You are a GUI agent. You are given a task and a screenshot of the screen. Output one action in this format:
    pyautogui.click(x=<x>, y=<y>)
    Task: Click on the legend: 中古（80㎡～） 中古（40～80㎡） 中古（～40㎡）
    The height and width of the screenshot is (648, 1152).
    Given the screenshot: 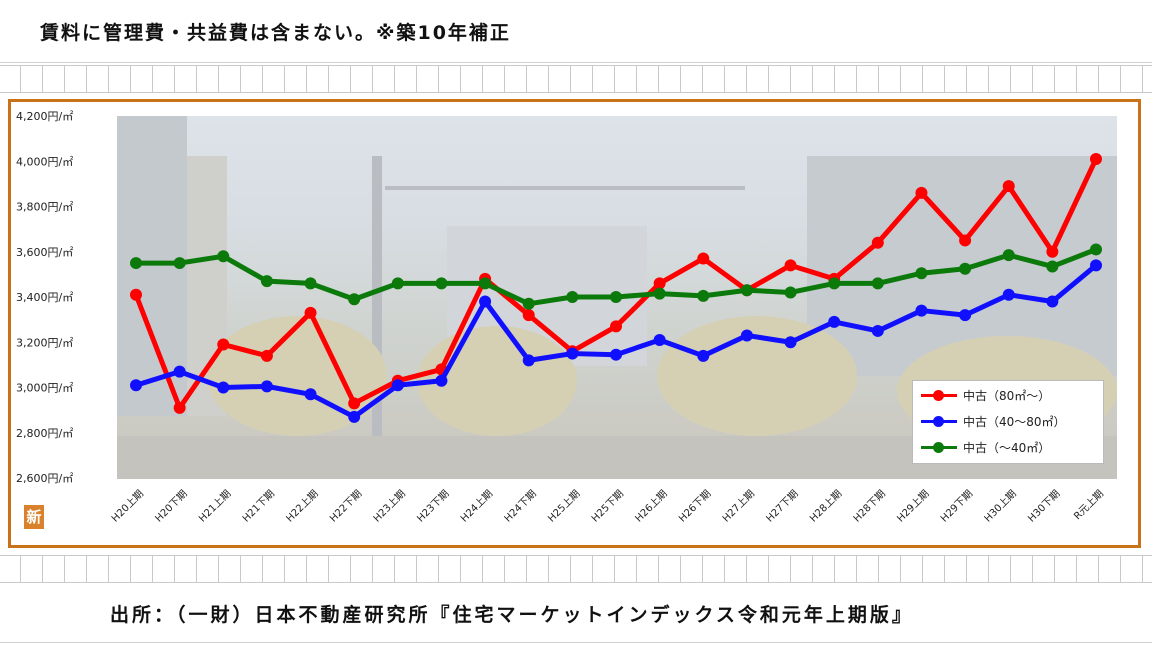 What is the action you would take?
    pyautogui.click(x=1008, y=422)
    